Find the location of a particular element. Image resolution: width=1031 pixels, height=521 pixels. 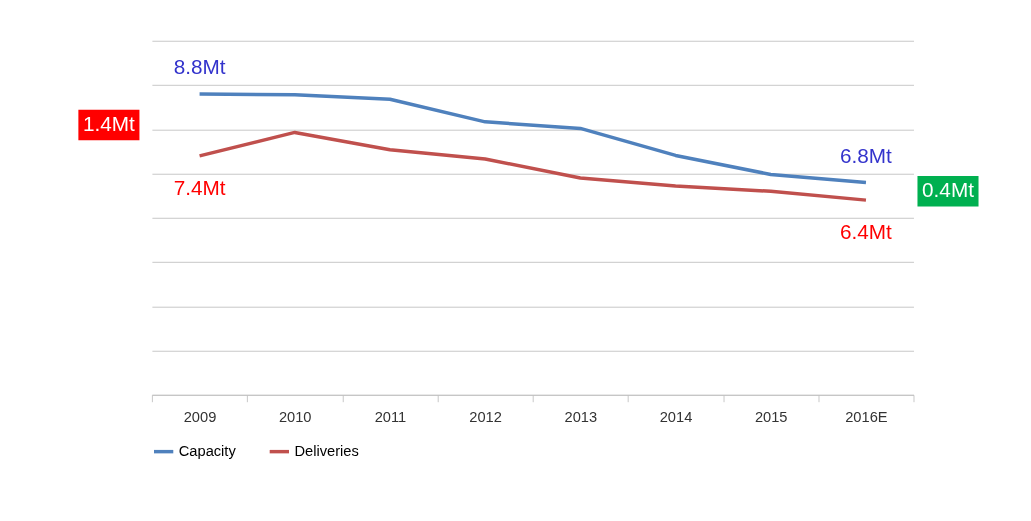

x-tick-label: 2011 is located at coordinates (390, 417).